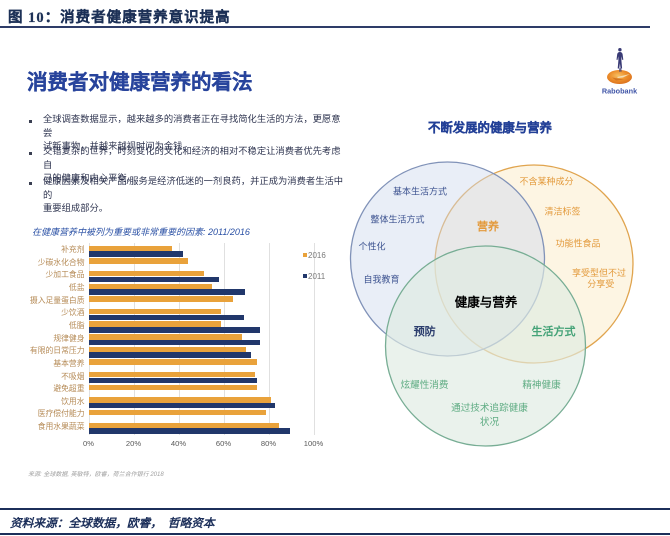  Describe the element at coordinates (620, 91) in the screenshot. I see `svg-text: Rabobank` at that location.